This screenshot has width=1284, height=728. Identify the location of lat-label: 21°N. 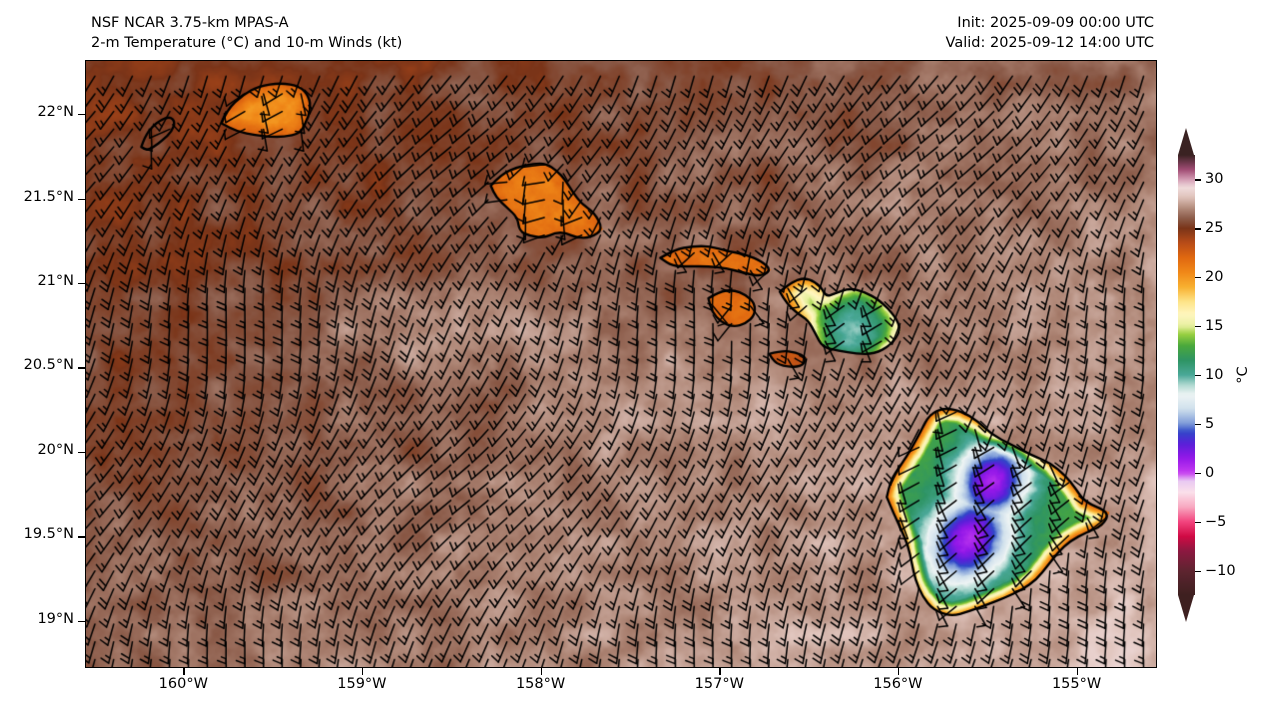
(55, 280).